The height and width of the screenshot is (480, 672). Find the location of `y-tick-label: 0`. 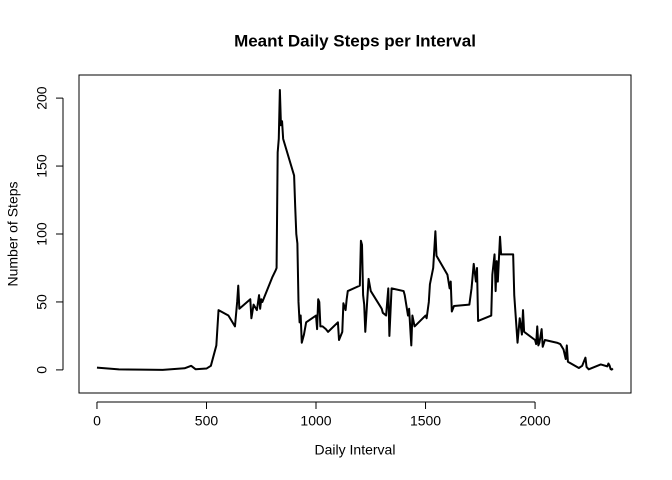

y-tick-label: 0 is located at coordinates (42, 370).